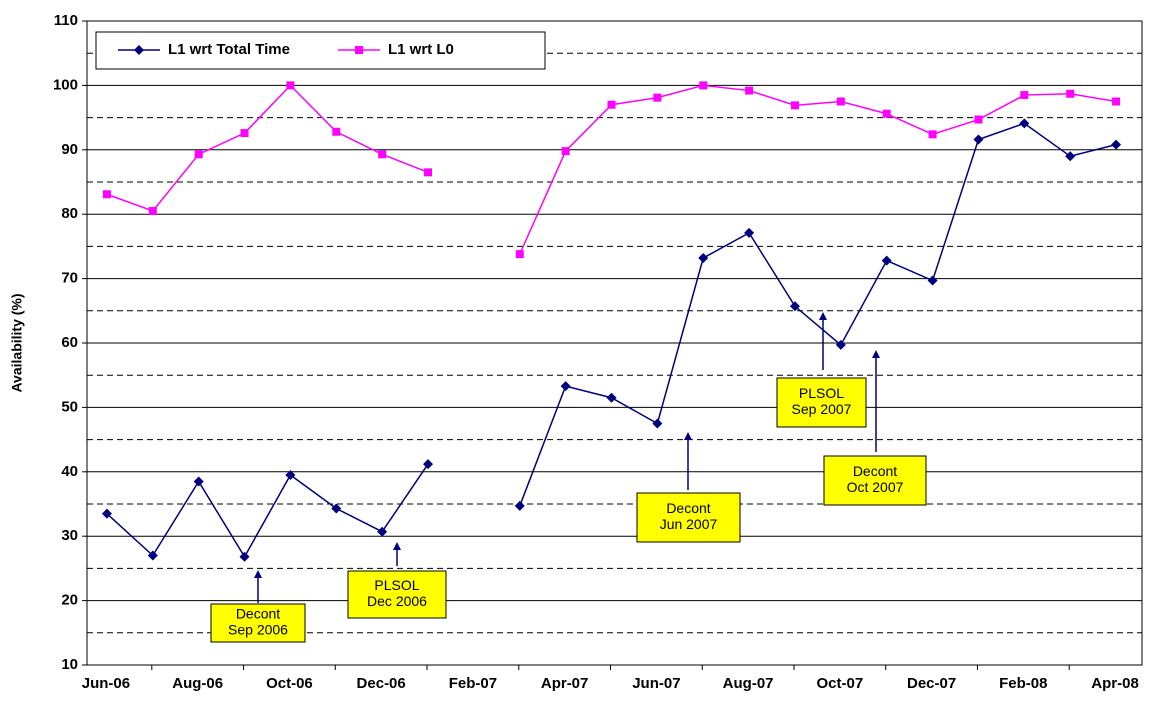  Describe the element at coordinates (69, 664) in the screenshot. I see `y-tick-label: 10` at that location.